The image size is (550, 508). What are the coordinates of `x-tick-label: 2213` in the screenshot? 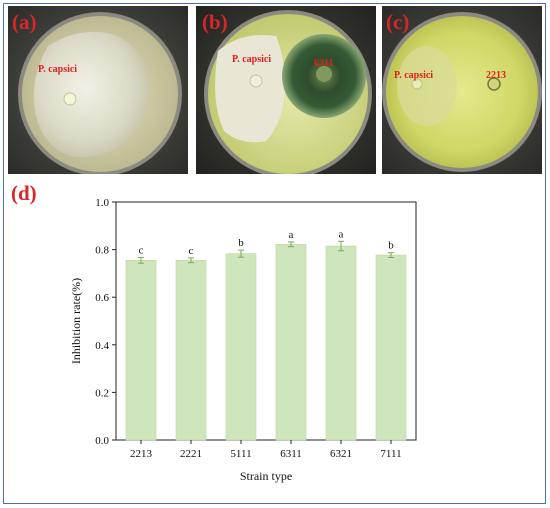 It's located at (141, 454).